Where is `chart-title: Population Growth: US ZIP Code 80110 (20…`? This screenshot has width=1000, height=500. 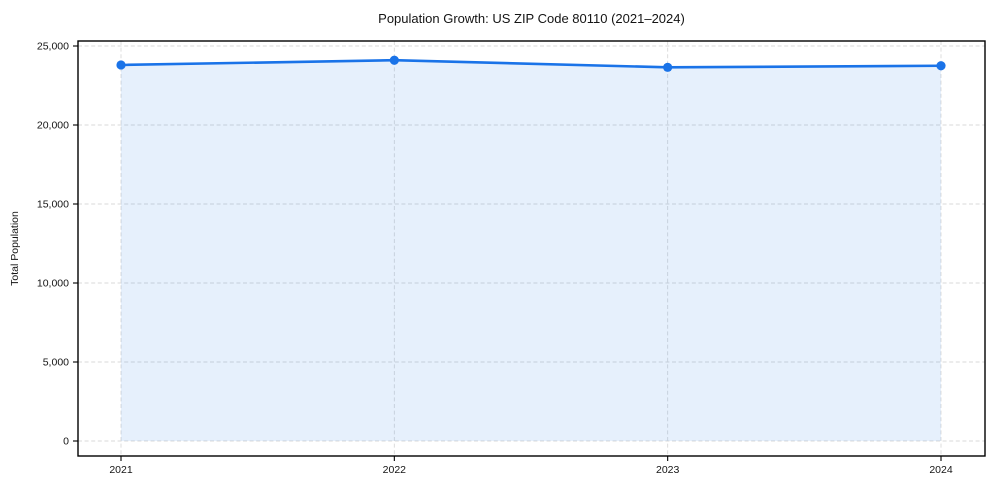
chart-title: Population Growth: US ZIP Code 80110 (20… is located at coordinates (531, 18).